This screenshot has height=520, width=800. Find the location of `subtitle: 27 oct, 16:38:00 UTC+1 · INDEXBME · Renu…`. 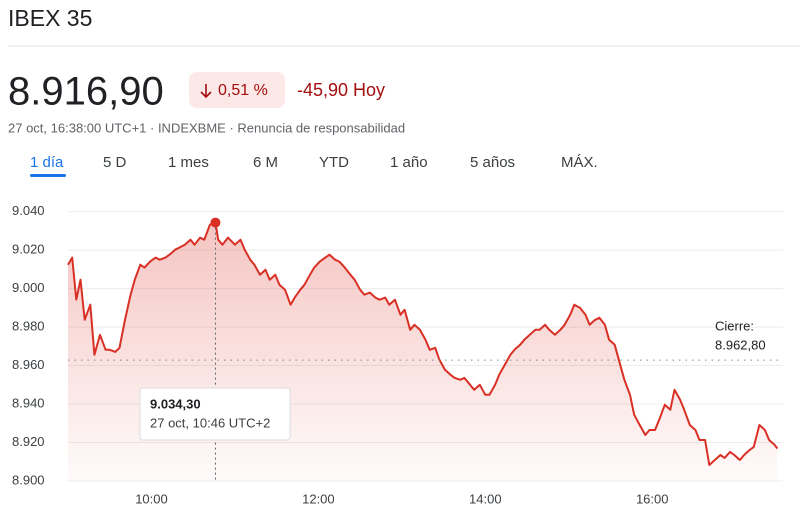

subtitle: 27 oct, 16:38:00 UTC+1 · INDEXBME · Renu… is located at coordinates (206, 127).